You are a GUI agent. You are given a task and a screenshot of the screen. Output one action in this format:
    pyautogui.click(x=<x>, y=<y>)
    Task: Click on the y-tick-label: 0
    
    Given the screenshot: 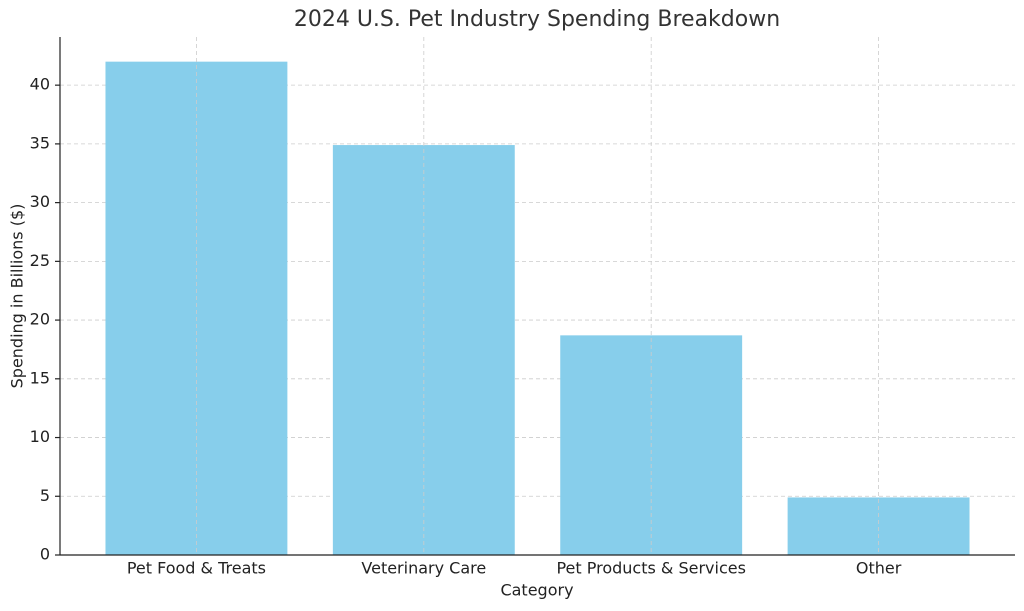 What is the action you would take?
    pyautogui.click(x=45, y=554)
    